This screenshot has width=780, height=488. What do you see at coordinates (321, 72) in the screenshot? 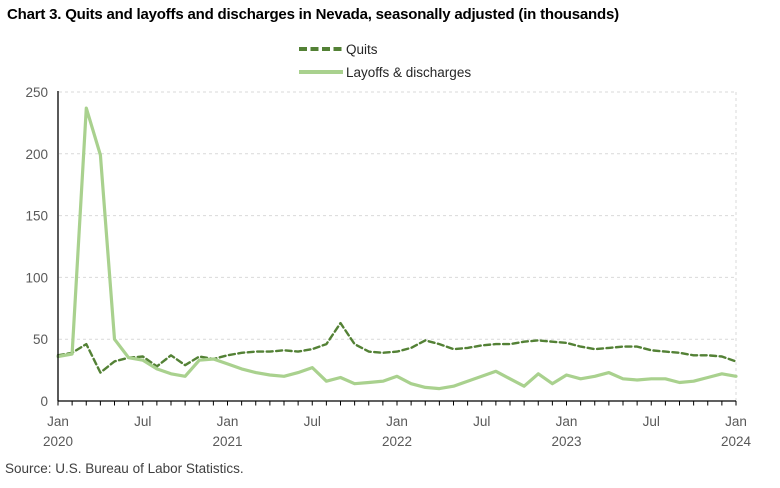
I see `layoffs-solid-line-sample` at bounding box center [321, 72].